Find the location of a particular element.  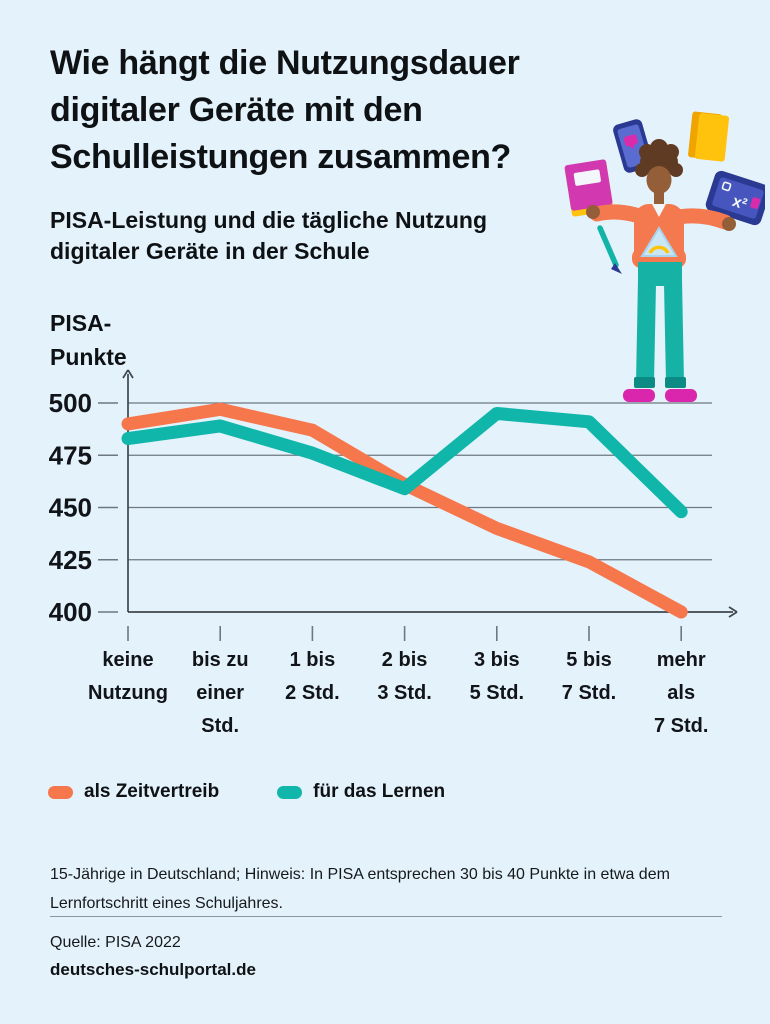

legend-swatch-lernen is located at coordinates (290, 792).